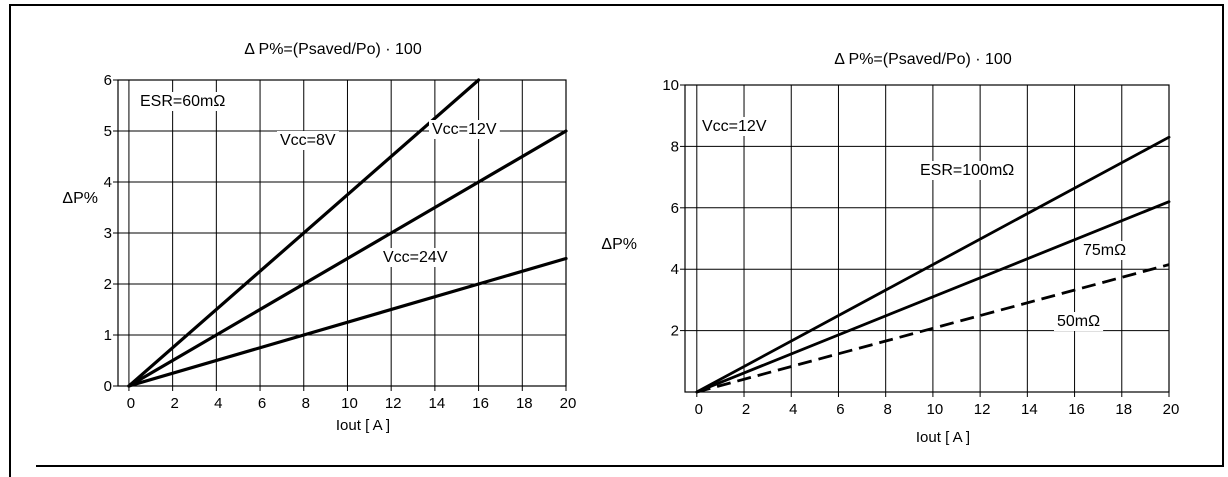 This screenshot has height=477, width=1228. I want to click on right-x-tick-label: 12, so click(982, 409).